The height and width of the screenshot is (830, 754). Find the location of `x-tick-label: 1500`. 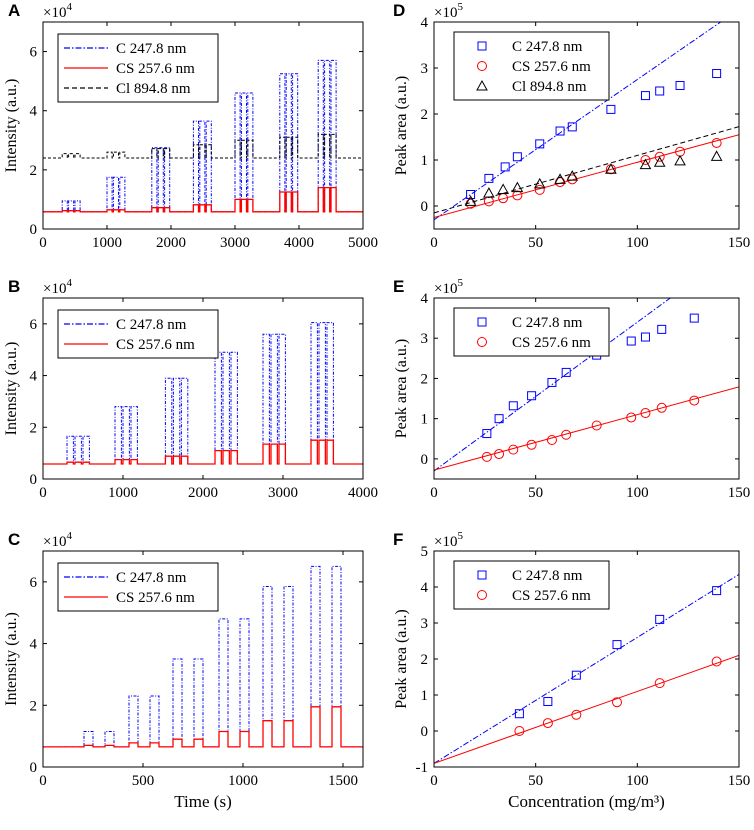

x-tick-label: 1500 is located at coordinates (343, 781).